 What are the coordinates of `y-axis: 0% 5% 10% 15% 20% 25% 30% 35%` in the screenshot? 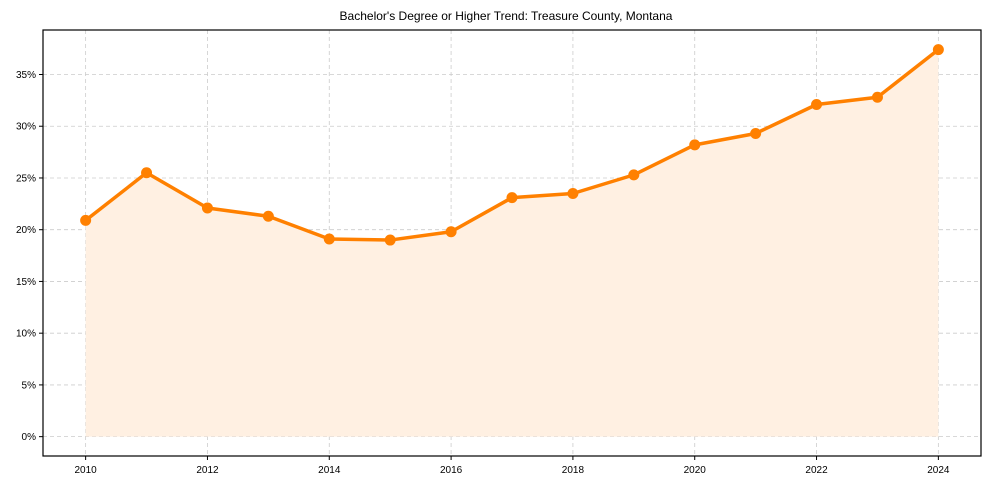 It's located at (29, 256).